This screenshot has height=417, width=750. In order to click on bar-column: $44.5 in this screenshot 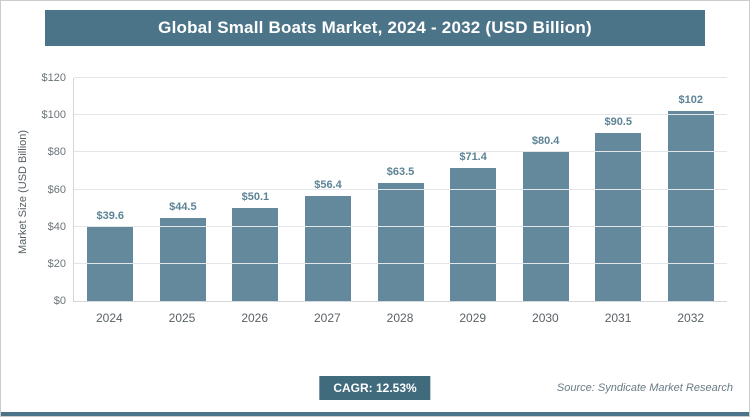, I will do `click(183, 189)`.